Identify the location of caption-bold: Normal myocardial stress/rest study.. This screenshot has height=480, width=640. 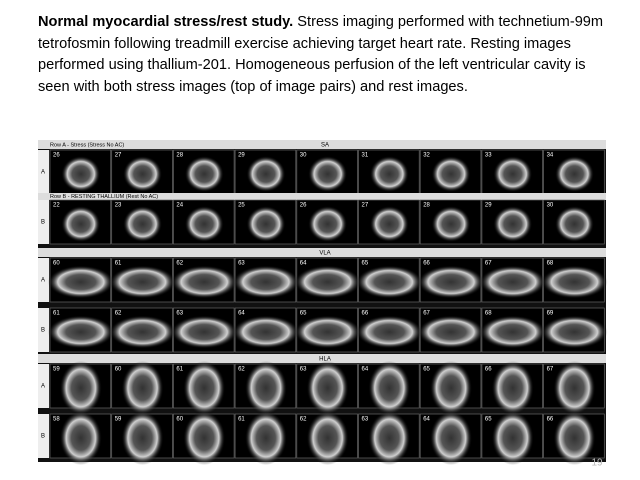
(166, 22).